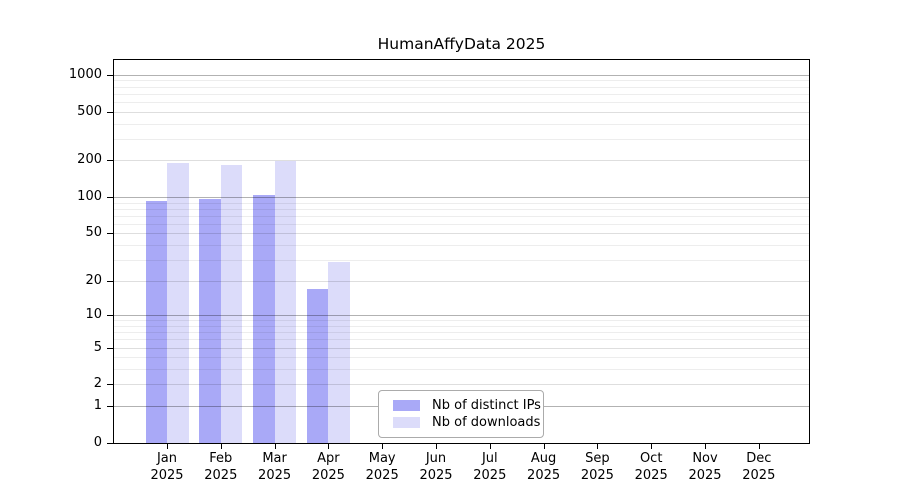 This screenshot has height=500, width=900. Describe the element at coordinates (705, 467) in the screenshot. I see `x-tick-label-nov: Nov 2025` at that location.